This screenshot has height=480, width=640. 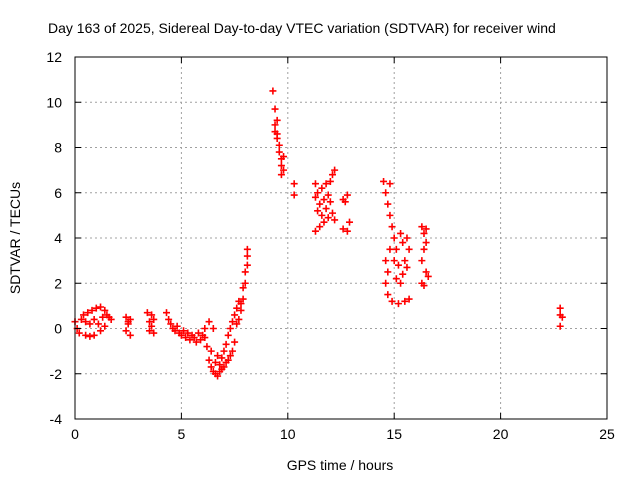 What do you see at coordinates (501, 434) in the screenshot?
I see `x-tick-label: 20` at bounding box center [501, 434].